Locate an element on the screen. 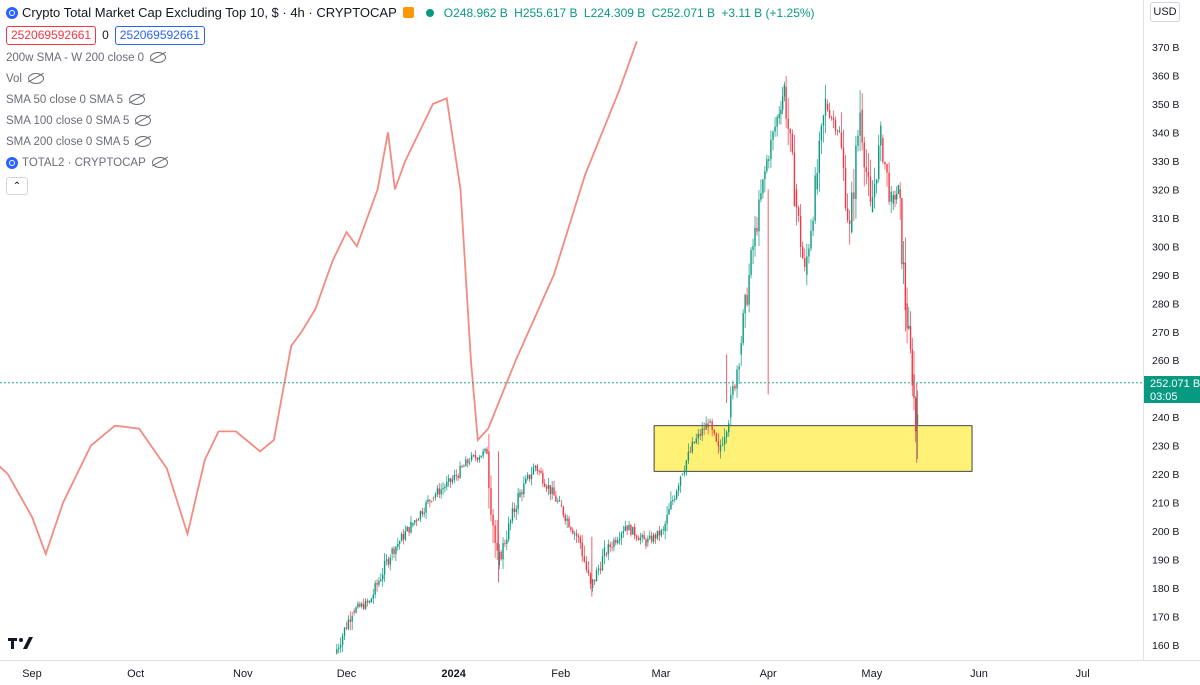 This screenshot has width=1200, height=685. indicator-row: 200w SMA - W 200 close 0 is located at coordinates (412, 57).